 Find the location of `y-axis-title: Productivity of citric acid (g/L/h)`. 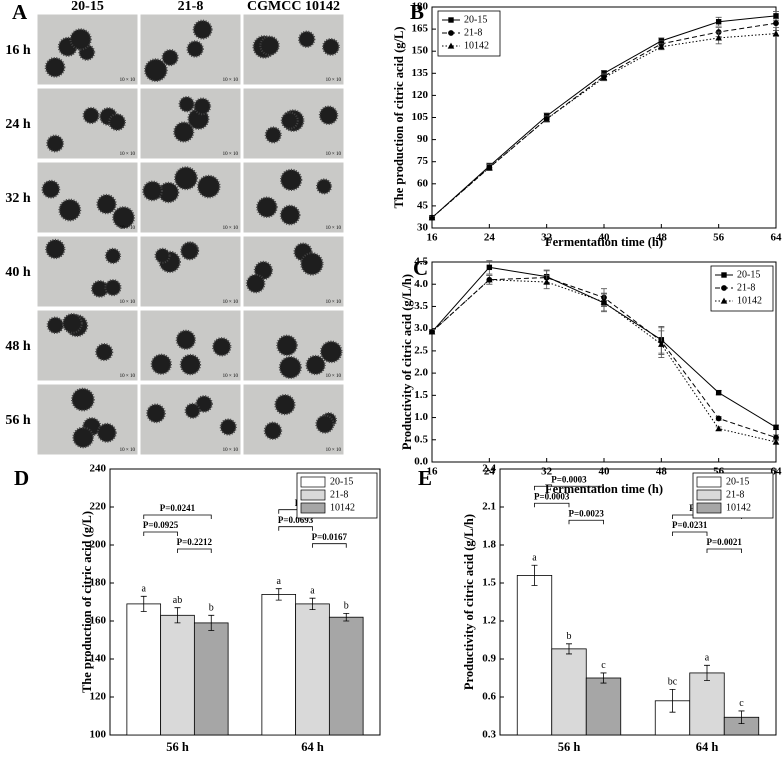

y-axis-title: Productivity of citric acid (g/L/h) is located at coordinates (469, 602).